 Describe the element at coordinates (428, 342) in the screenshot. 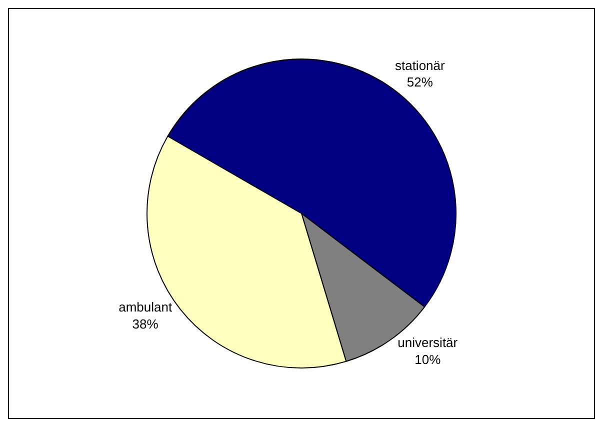

I see `slice-label: universitär` at that location.